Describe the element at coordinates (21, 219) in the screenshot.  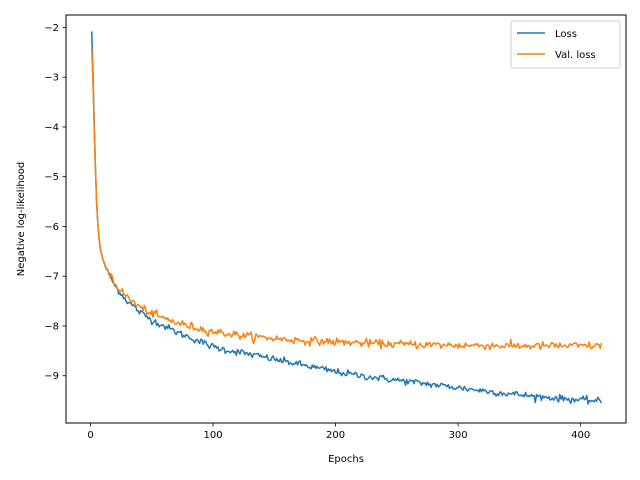
I see `y-axis-label: Negative log-likelihood` at that location.